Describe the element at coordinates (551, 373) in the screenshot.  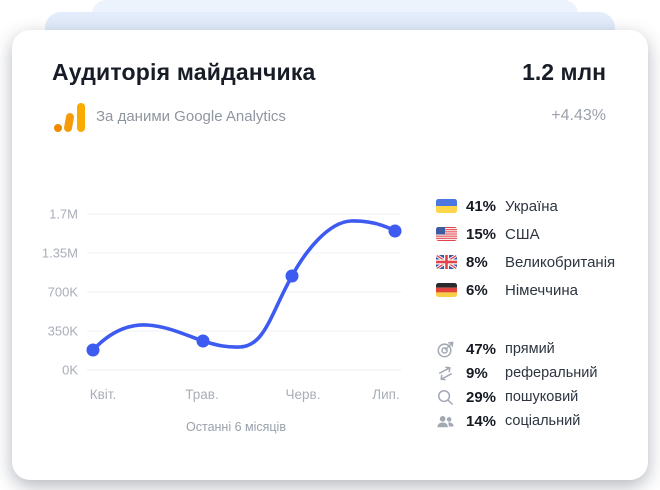
I see `source-name: реферальний` at that location.